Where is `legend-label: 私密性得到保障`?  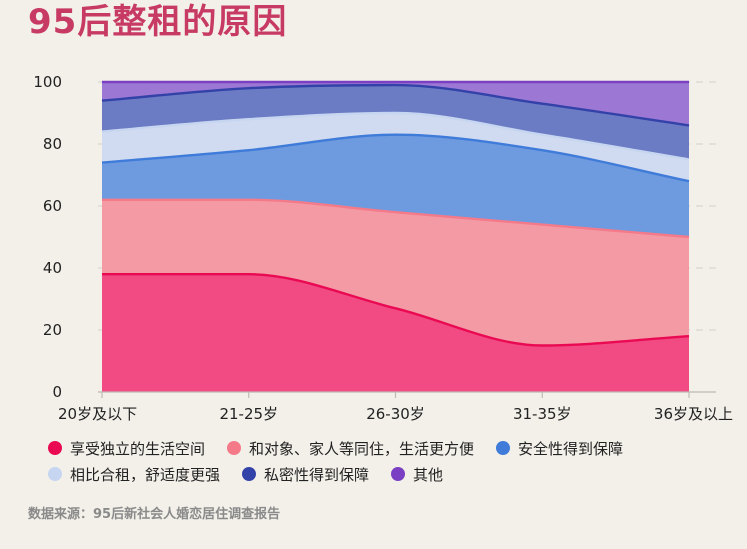
legend-label: 私密性得到保障 is located at coordinates (317, 474).